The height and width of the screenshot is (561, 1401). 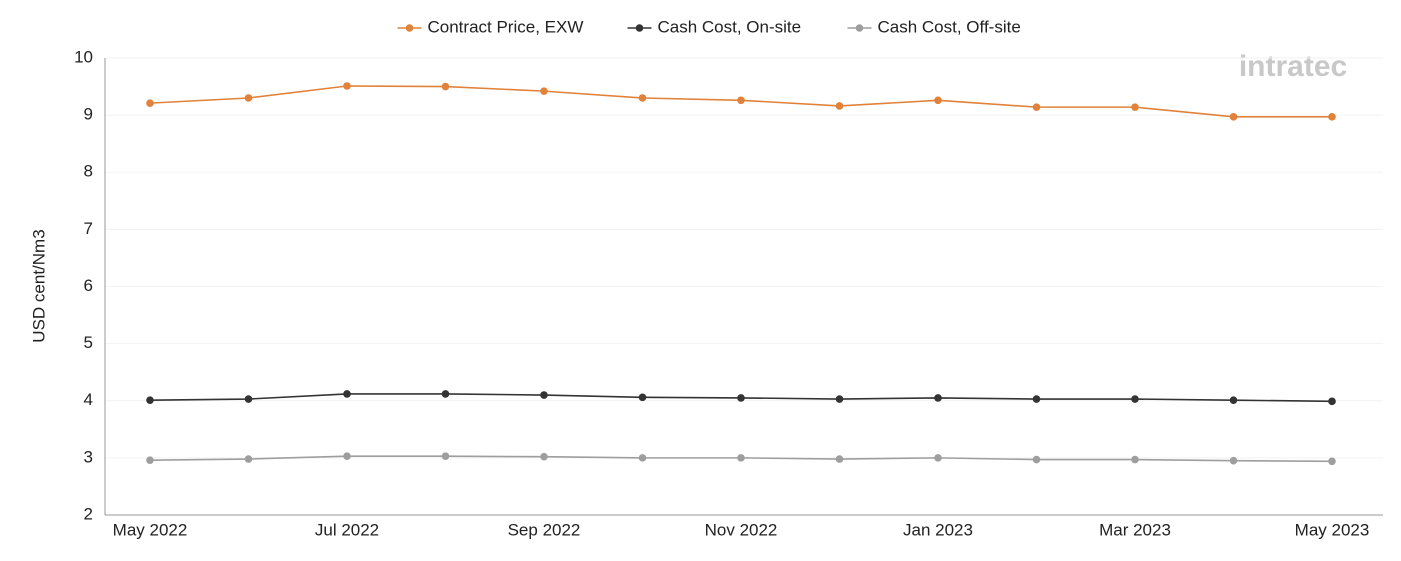 What do you see at coordinates (88, 513) in the screenshot?
I see `y-tick-label: 2` at bounding box center [88, 513].